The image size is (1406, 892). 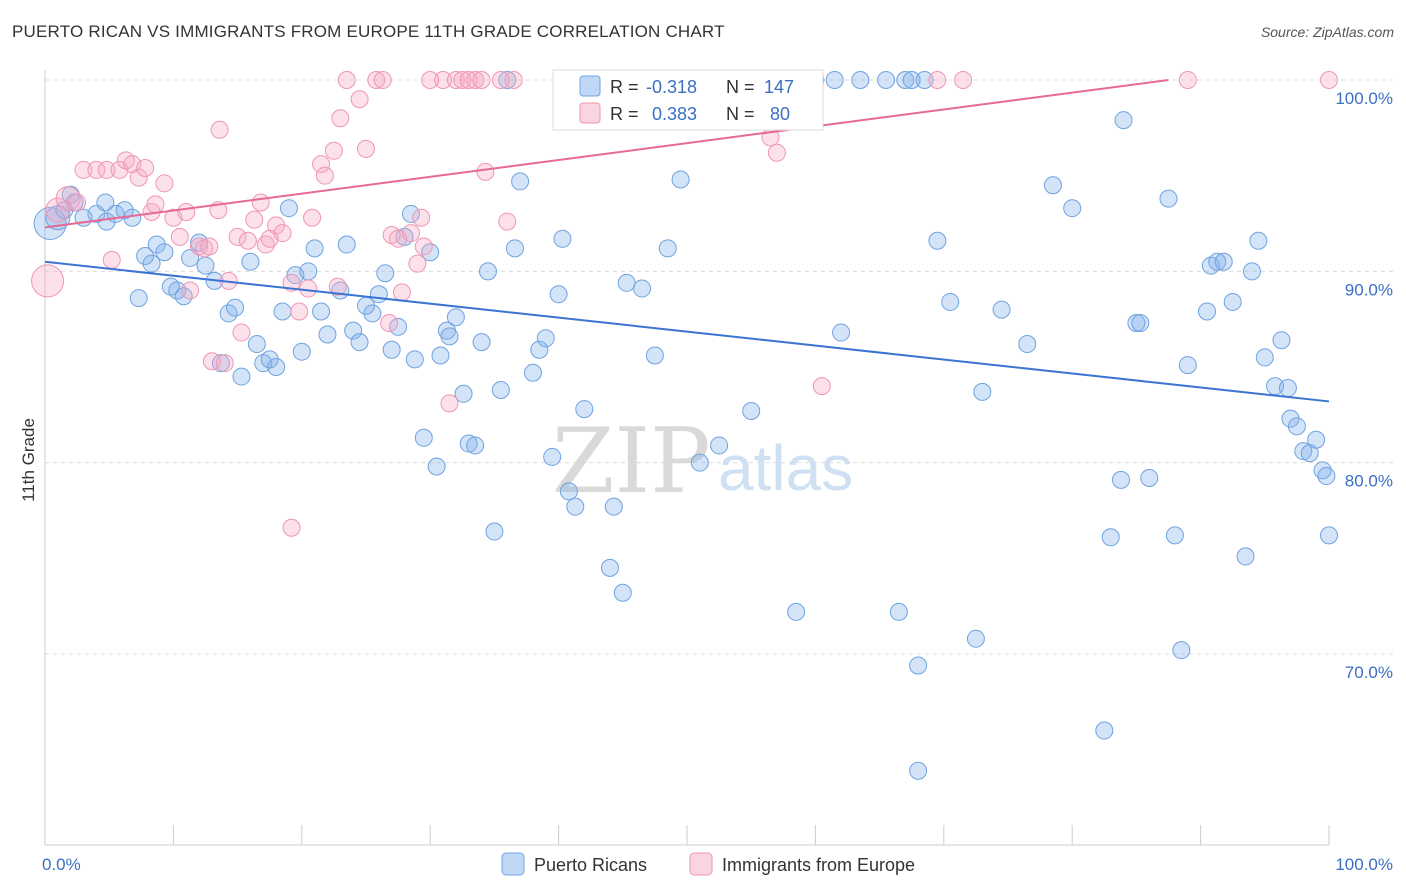 What do you see at coordinates (631, 461) in the screenshot?
I see `watermark-zip: ZIP` at bounding box center [631, 461].